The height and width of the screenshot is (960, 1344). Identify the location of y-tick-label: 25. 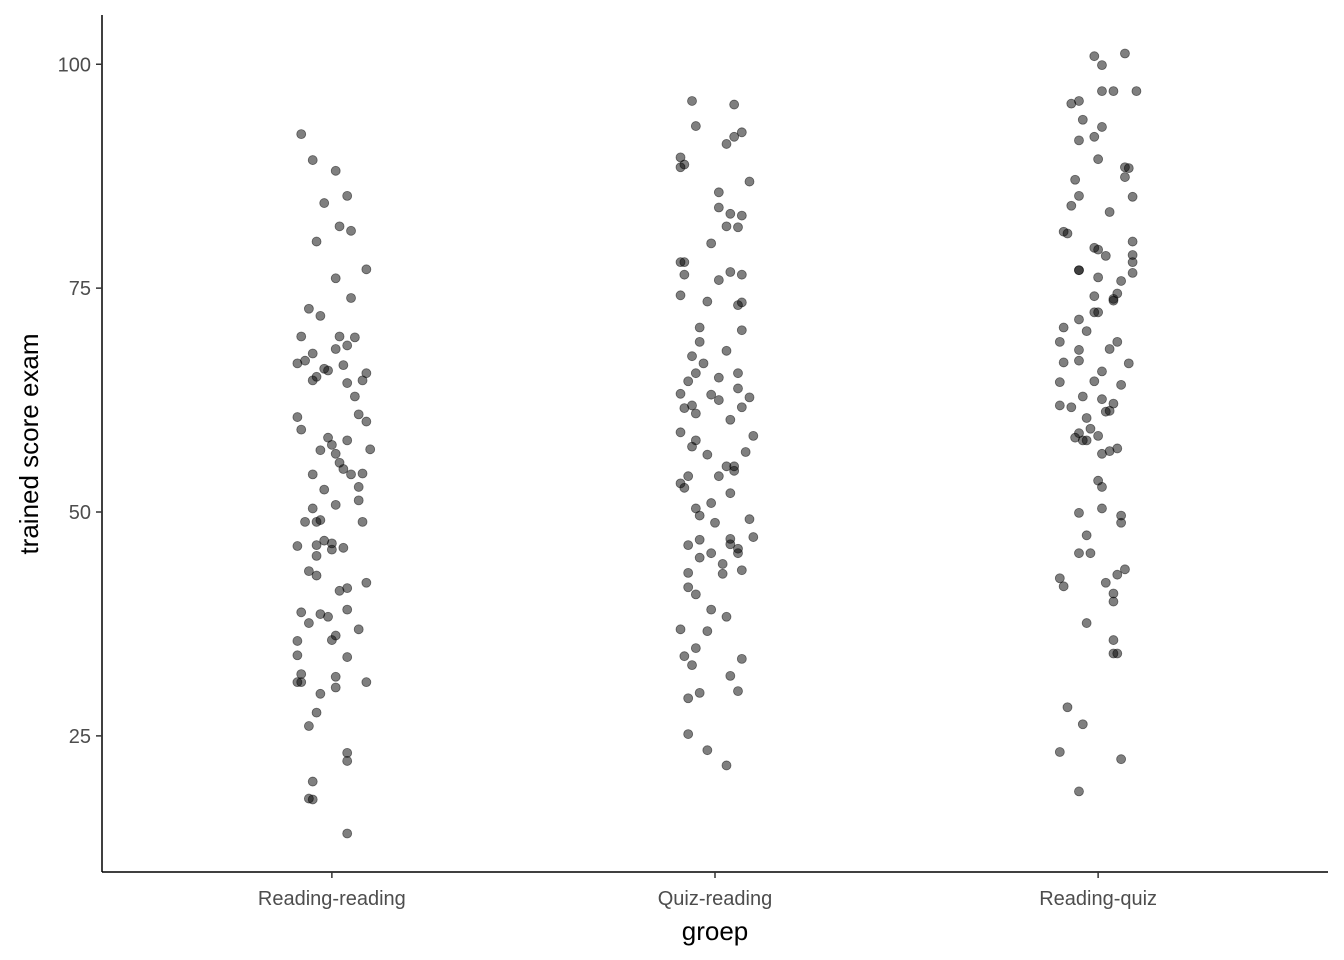
(80, 737).